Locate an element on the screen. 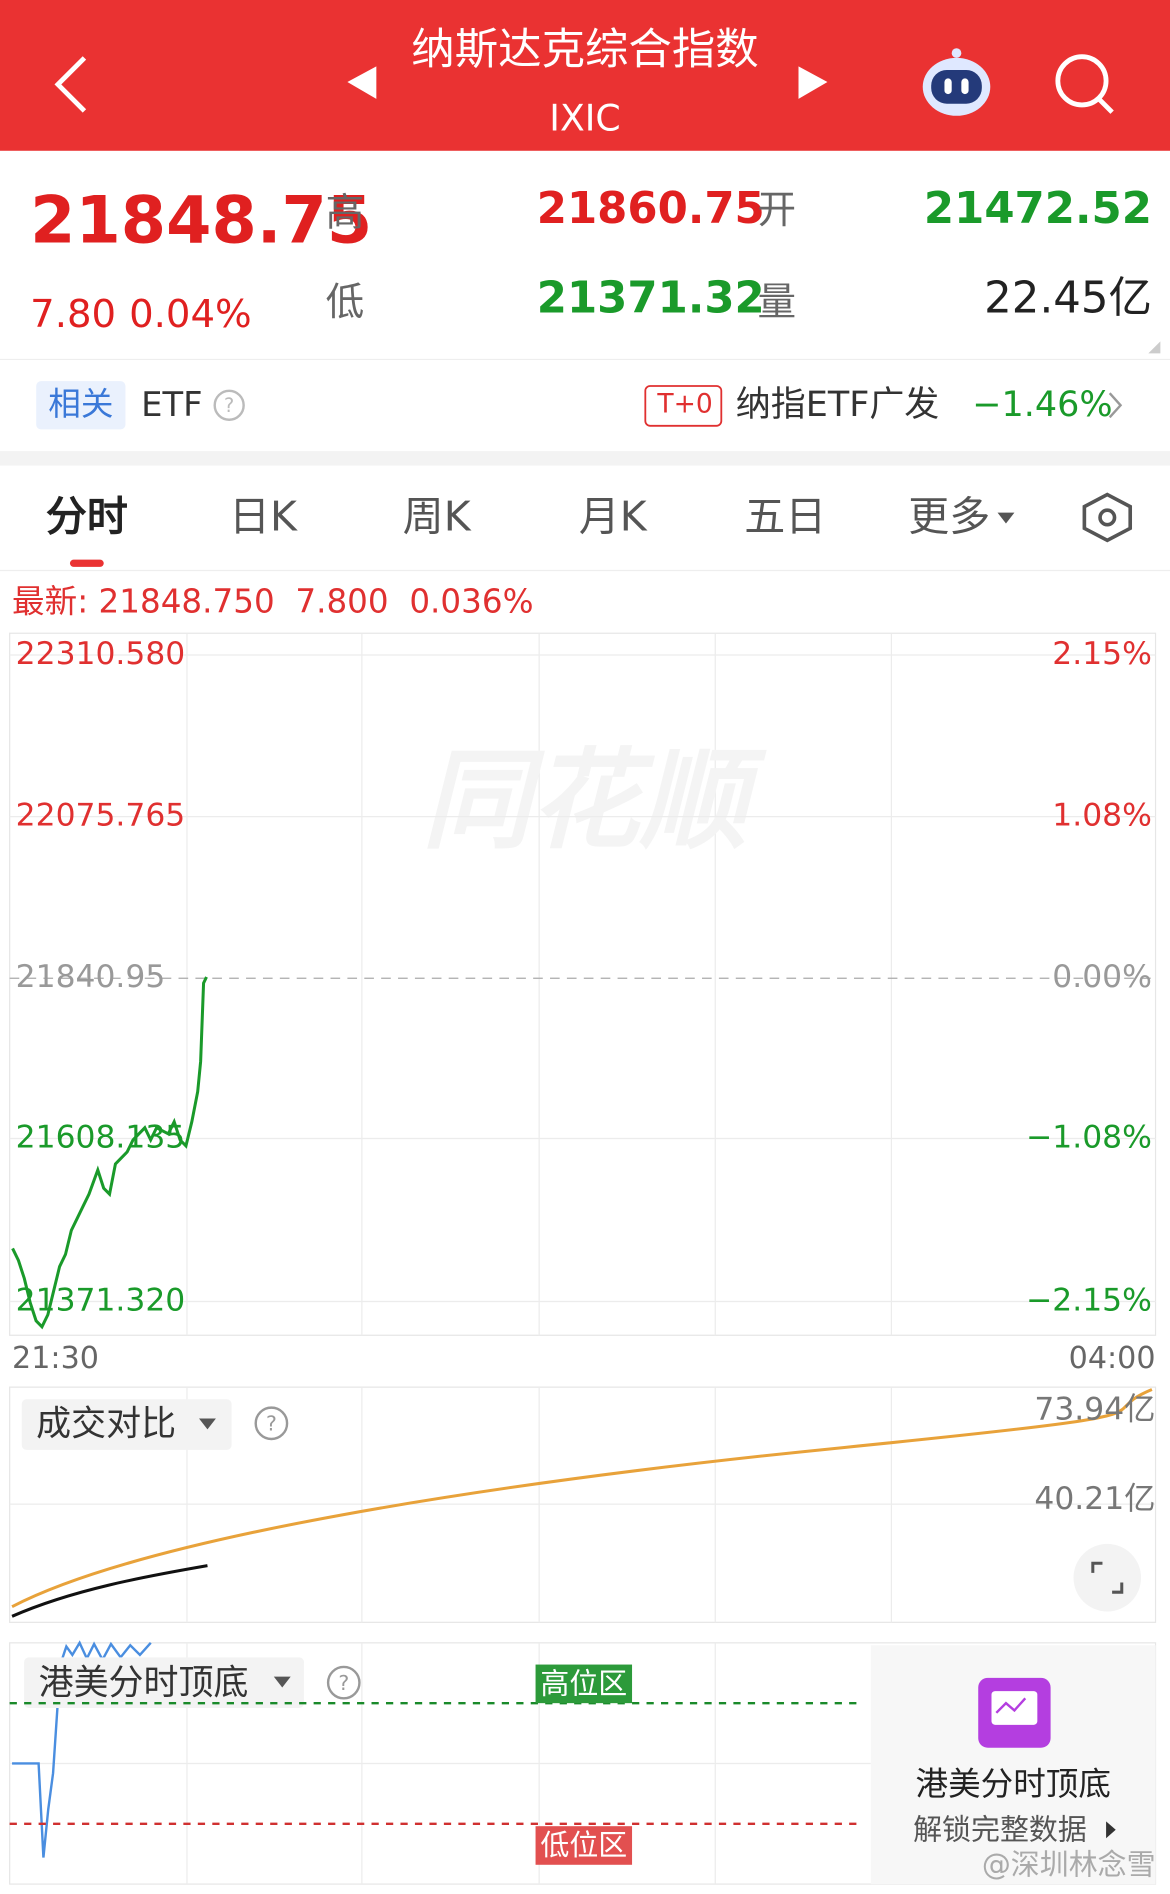 This screenshot has height=1894, width=1170. high-zone-bg is located at coordinates (584, 1684).